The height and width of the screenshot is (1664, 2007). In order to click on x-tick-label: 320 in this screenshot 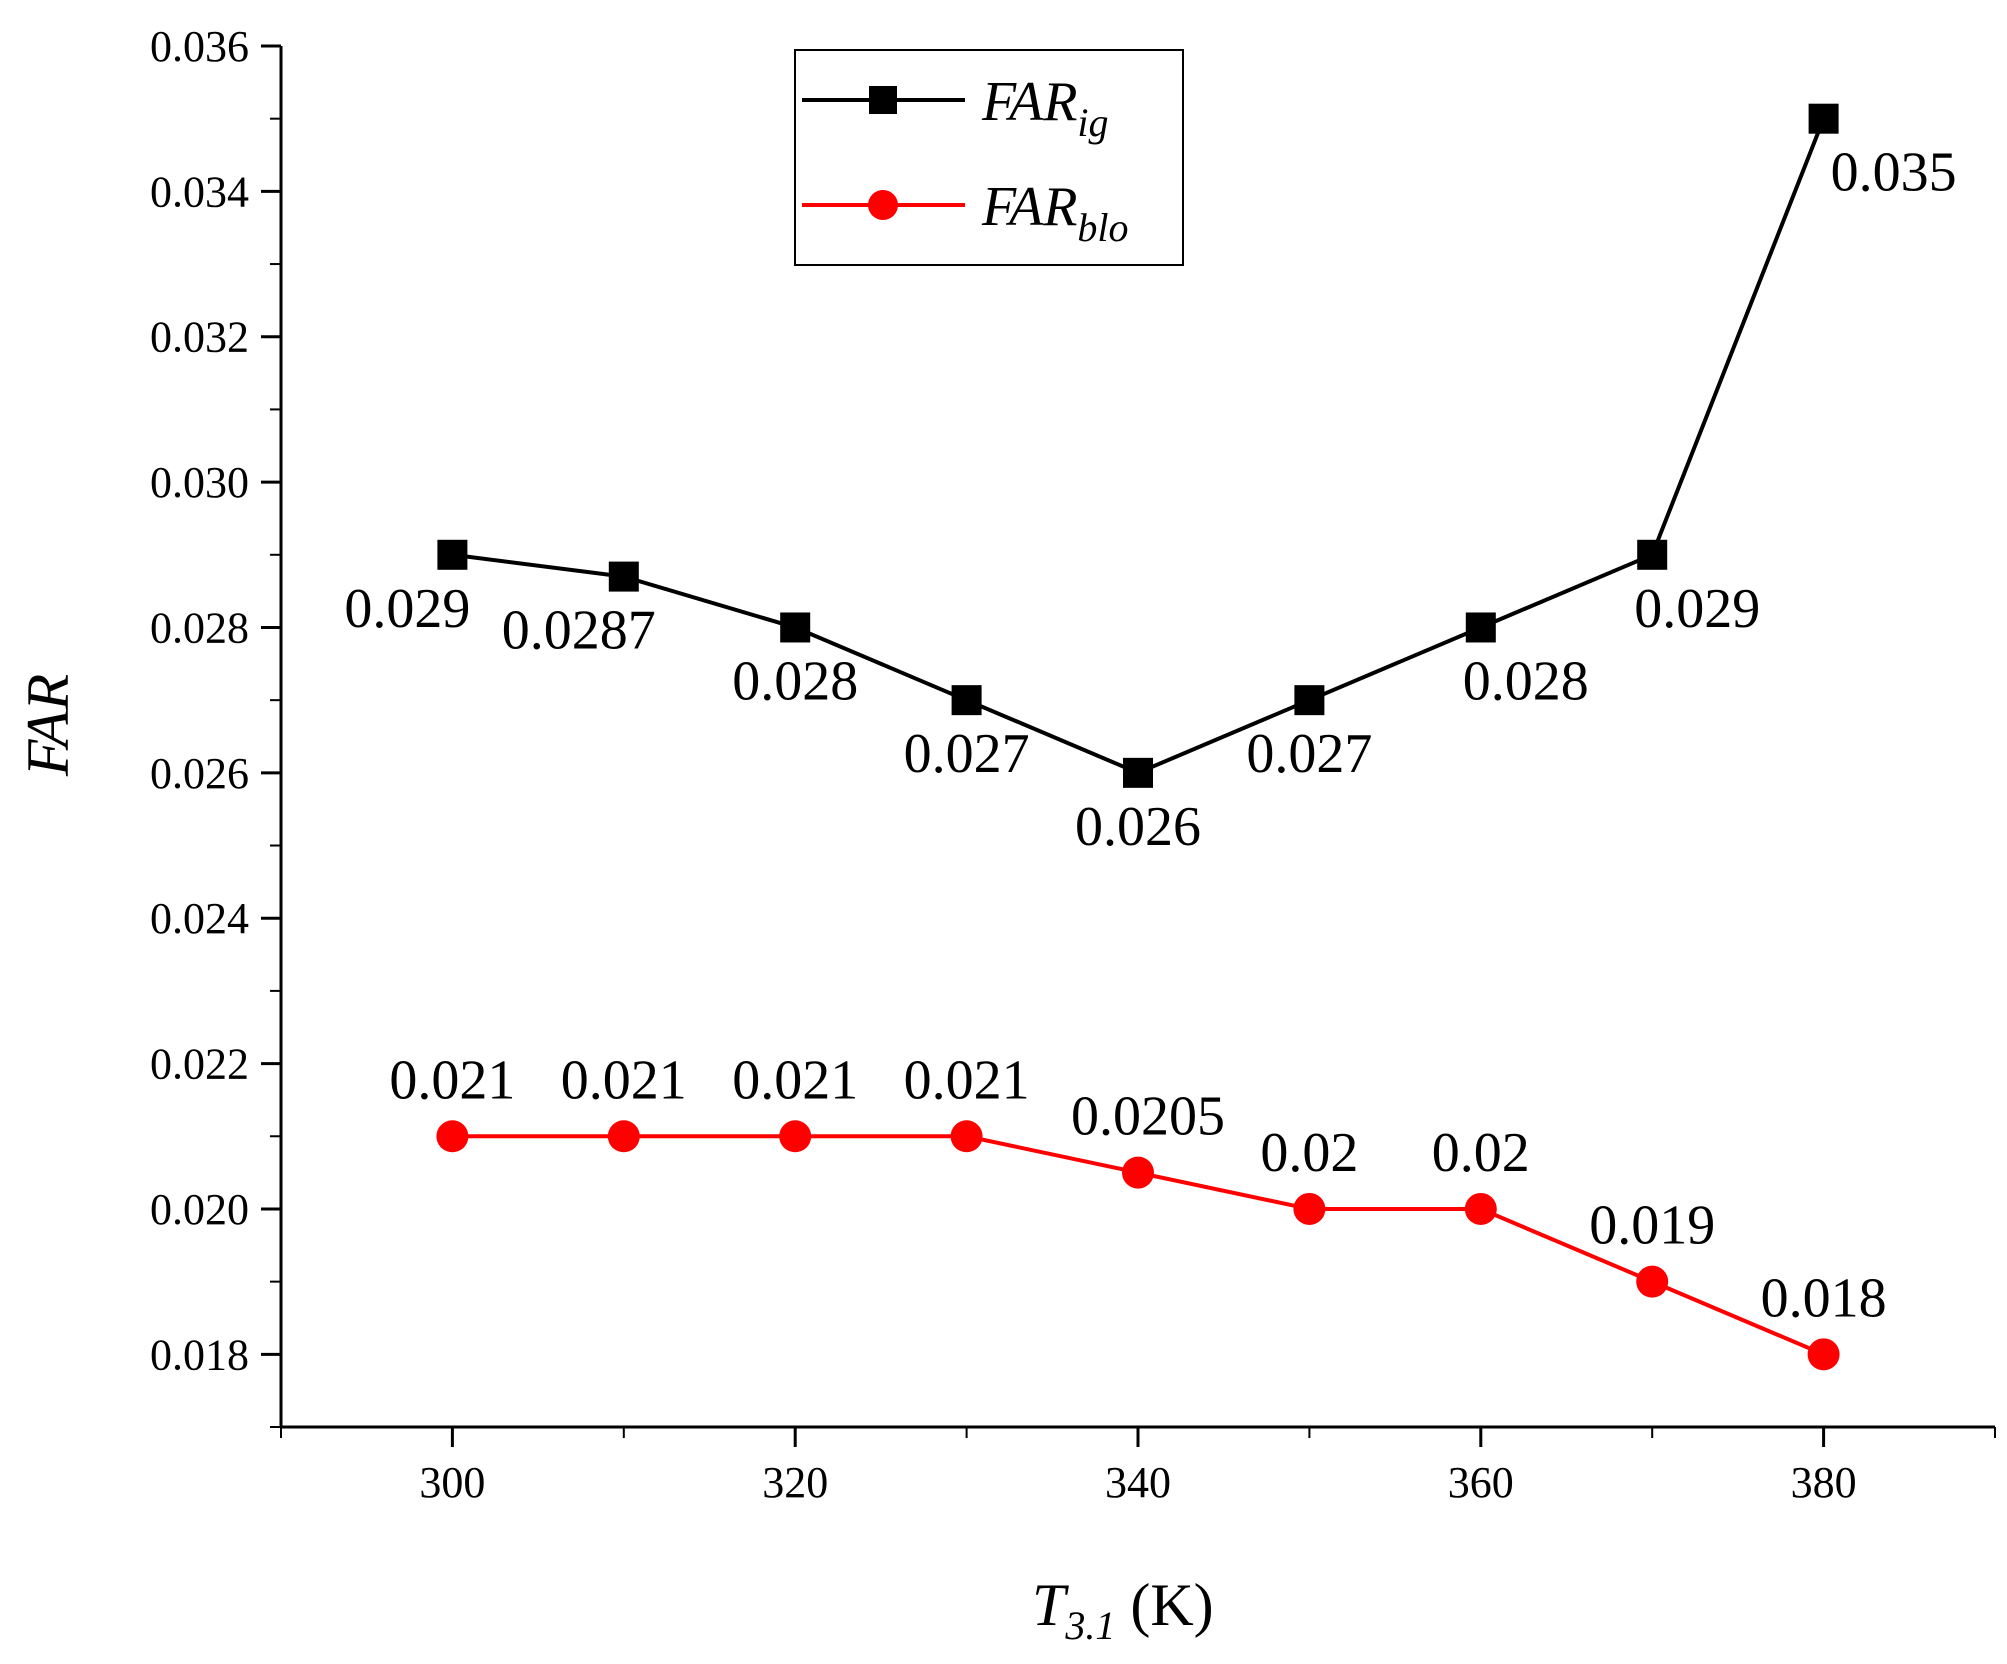, I will do `click(795, 1482)`.